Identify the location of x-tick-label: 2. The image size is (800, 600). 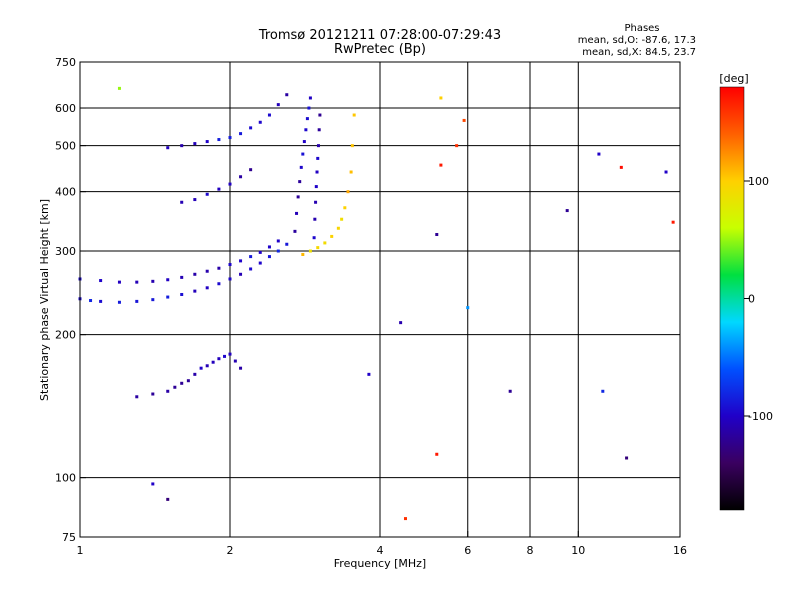
(230, 550).